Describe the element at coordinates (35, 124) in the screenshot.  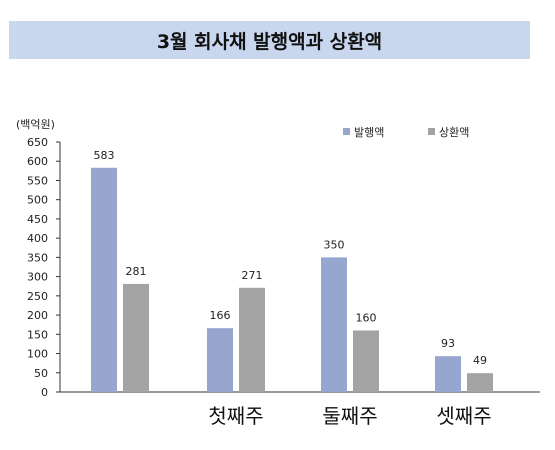
I see `y-axis-unit-label: (백억원)` at that location.